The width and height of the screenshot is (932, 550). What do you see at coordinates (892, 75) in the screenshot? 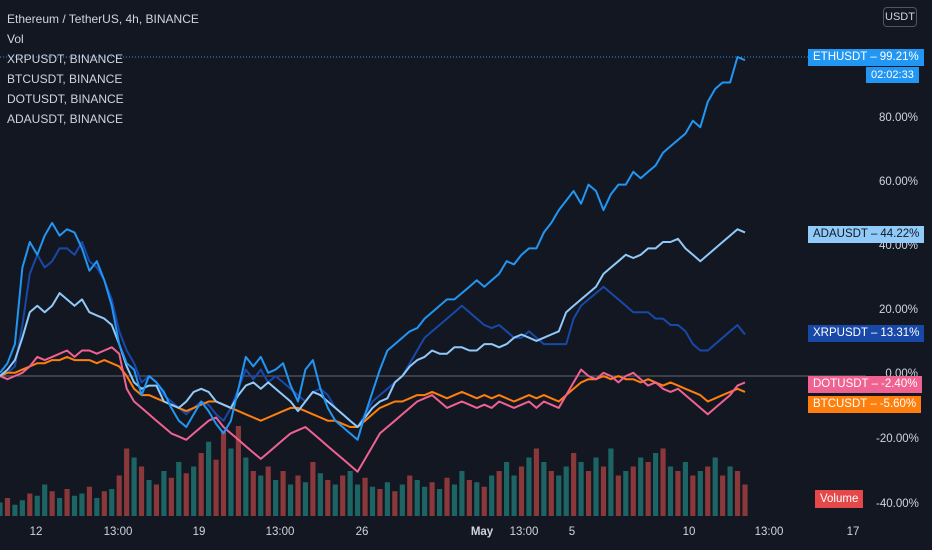
I see `eth-countdown: 02:02:33` at bounding box center [892, 75].